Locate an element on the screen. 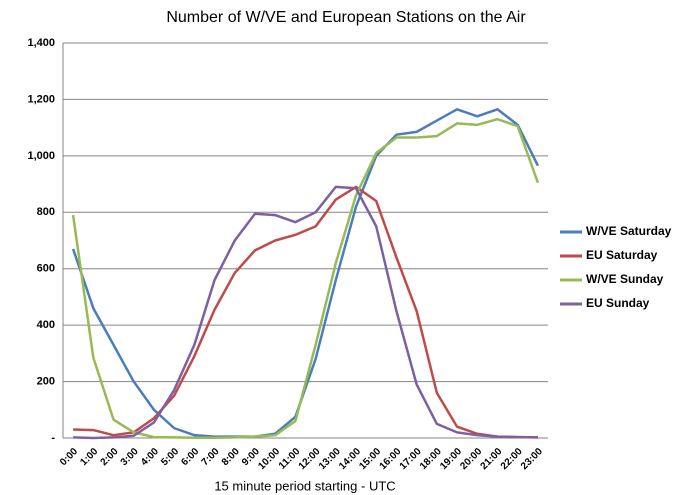  x-tick-label: 19:00 is located at coordinates (451, 459).